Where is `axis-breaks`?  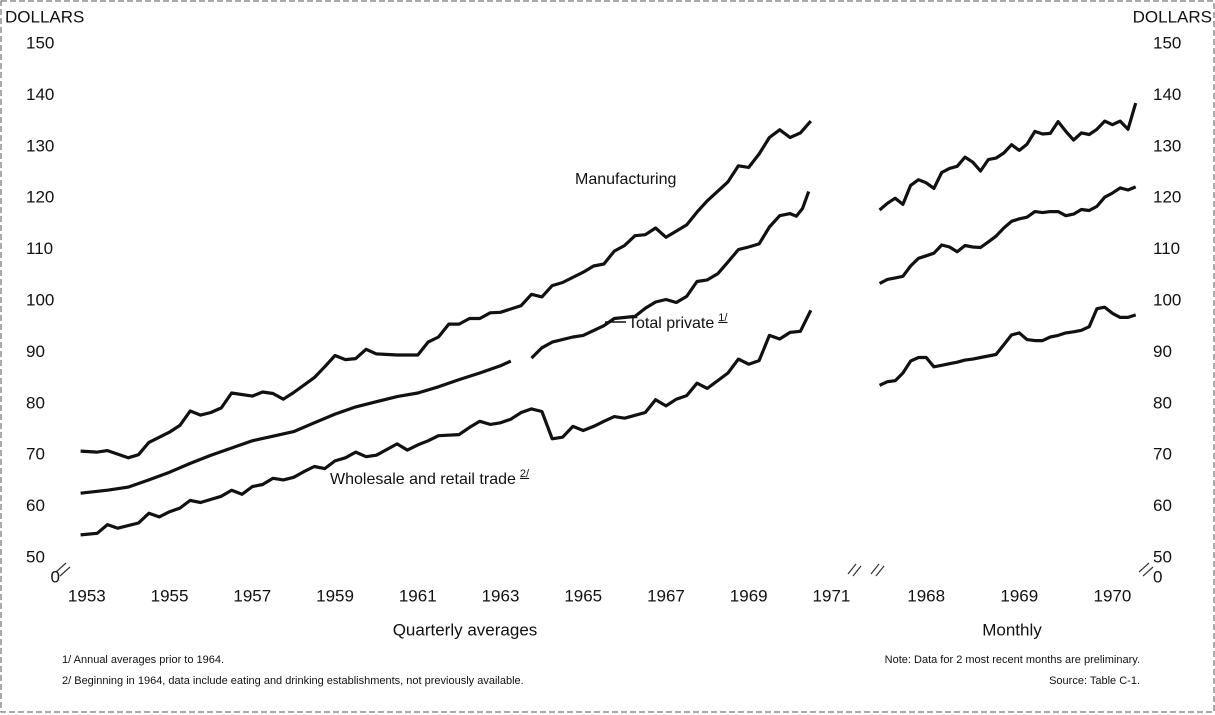 axis-breaks is located at coordinates (604, 569).